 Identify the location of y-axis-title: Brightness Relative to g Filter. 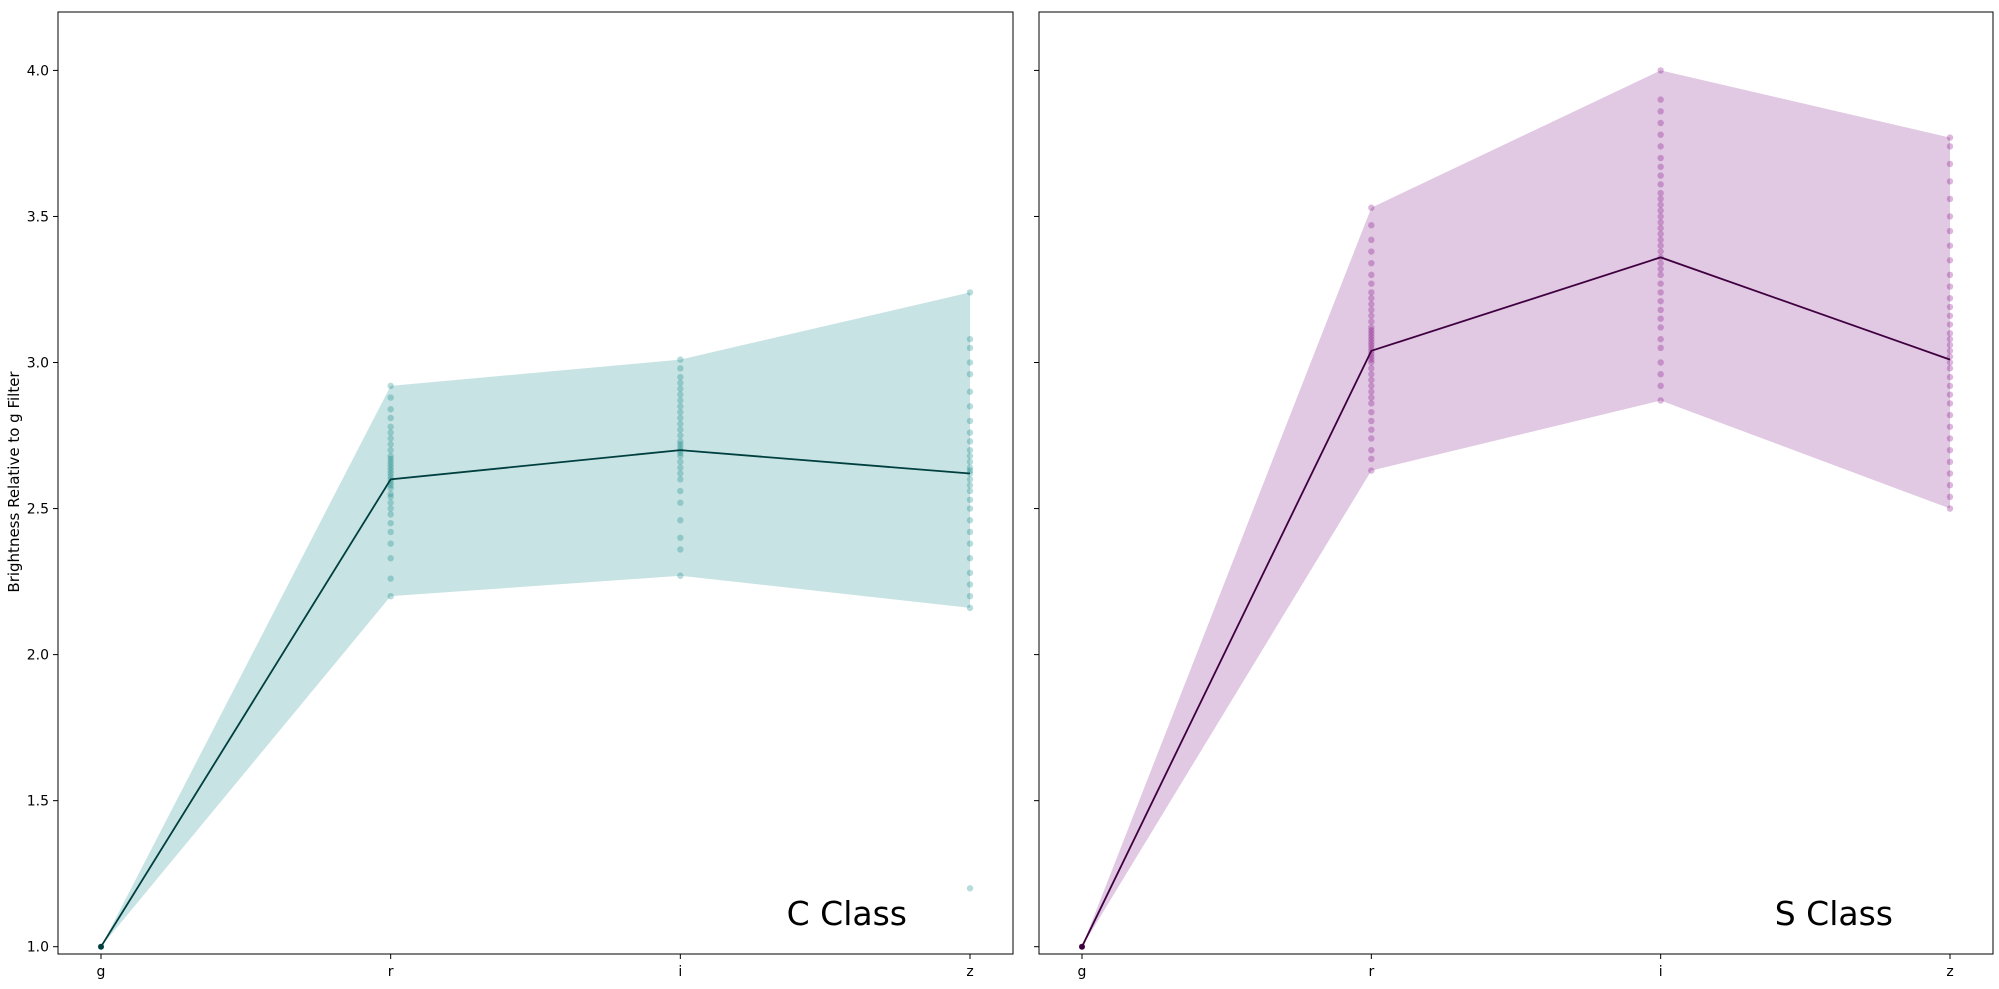
(14, 482).